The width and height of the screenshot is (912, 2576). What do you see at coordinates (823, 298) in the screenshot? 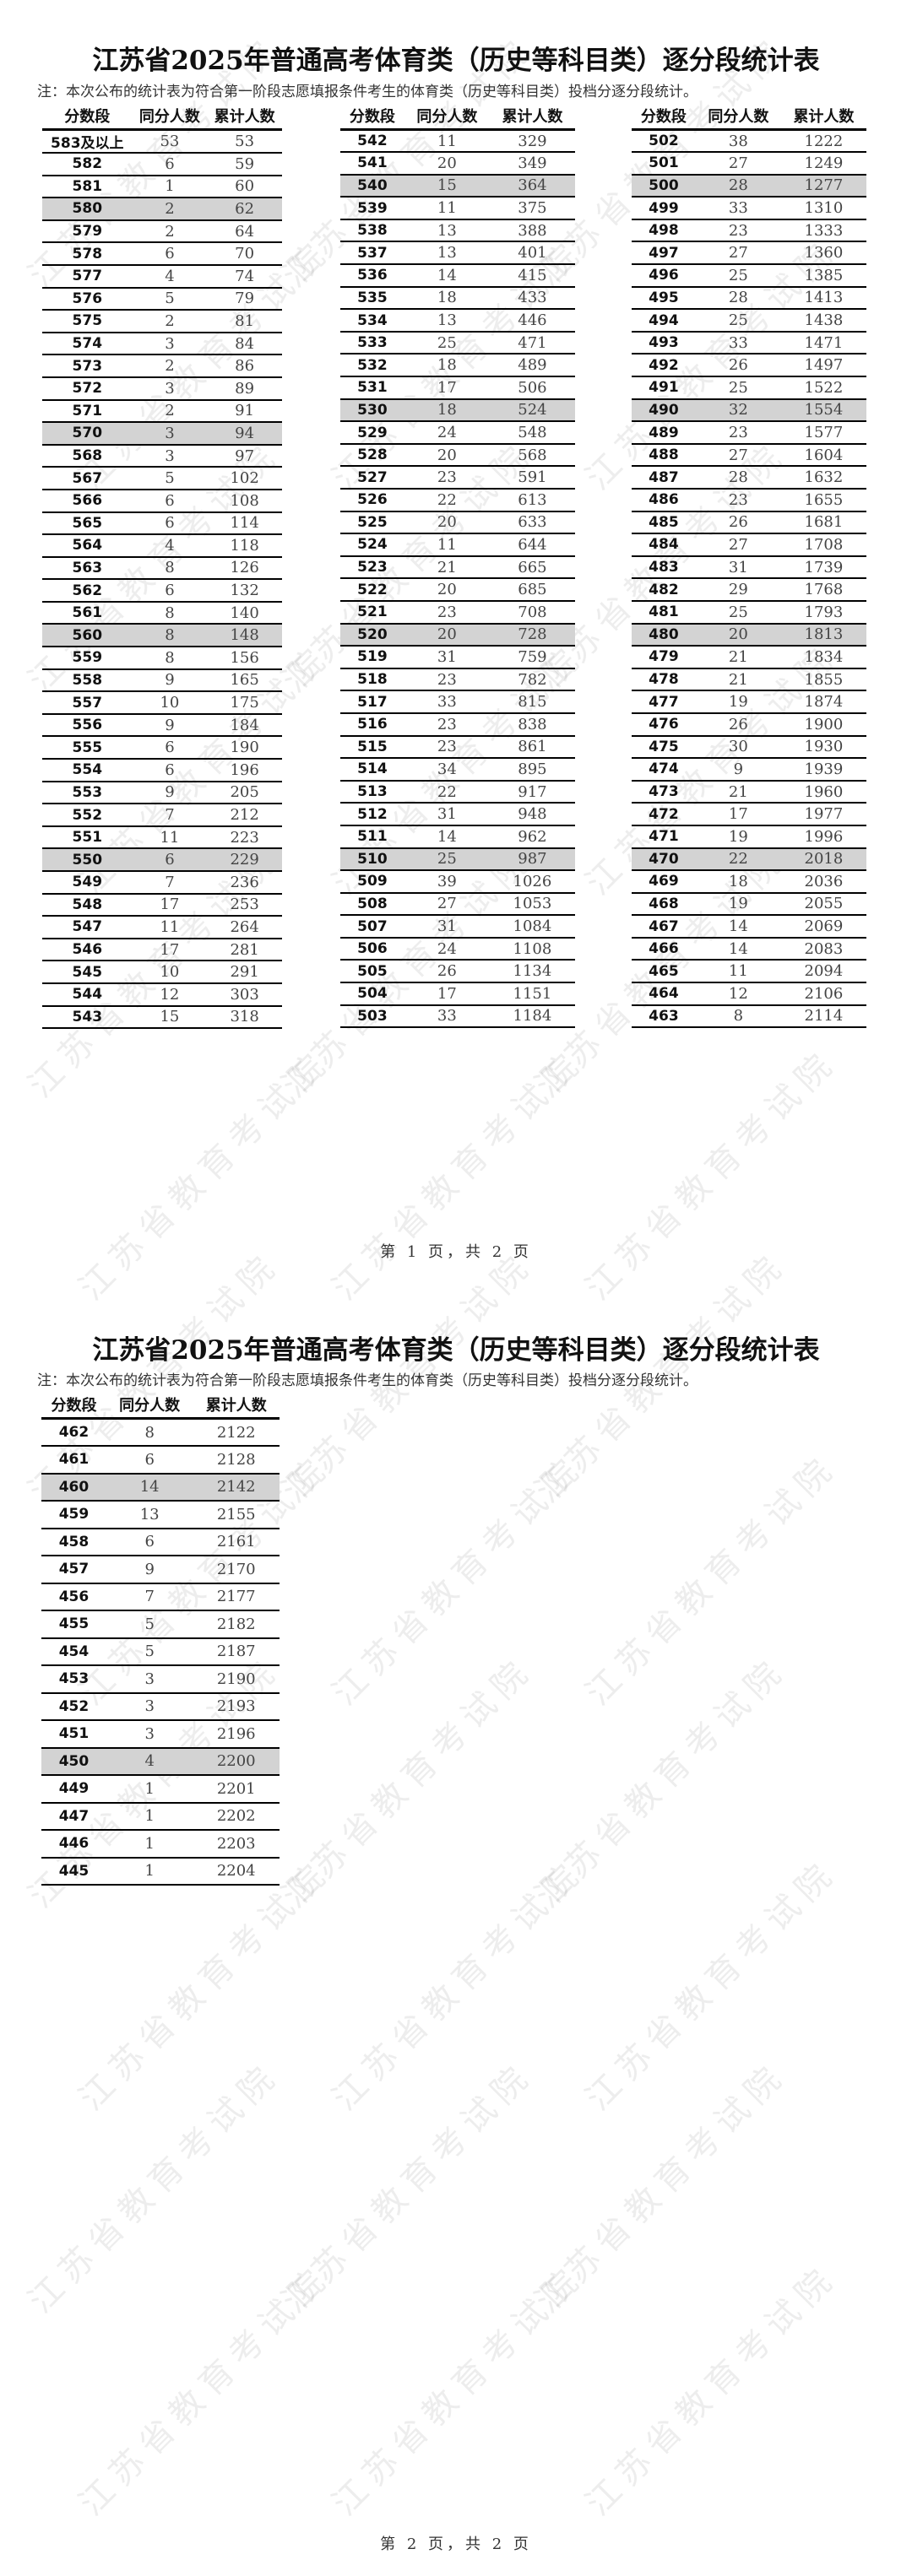
I see `cumulative-count-cell: 1413` at bounding box center [823, 298].